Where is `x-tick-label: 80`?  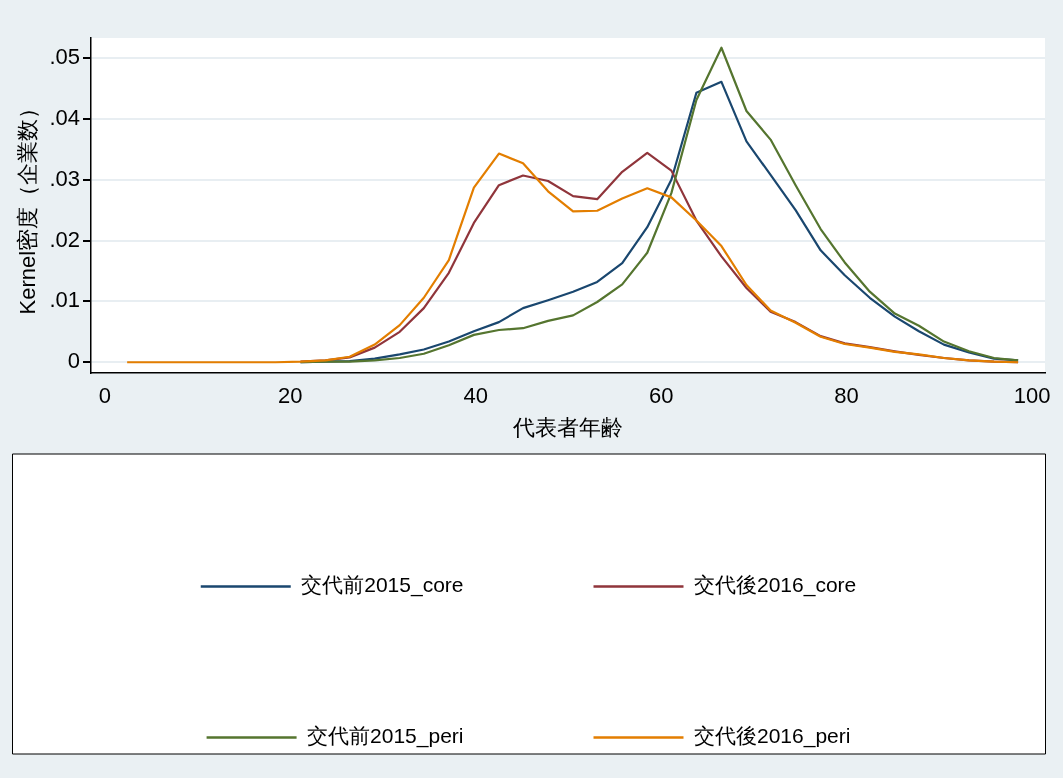 x-tick-label: 80 is located at coordinates (846, 396).